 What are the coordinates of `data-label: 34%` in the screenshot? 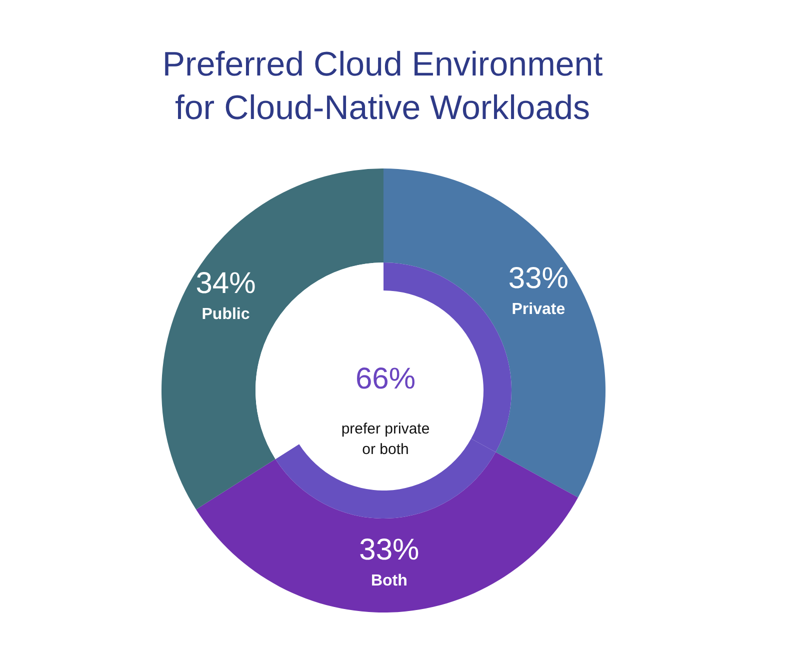 It's located at (226, 283).